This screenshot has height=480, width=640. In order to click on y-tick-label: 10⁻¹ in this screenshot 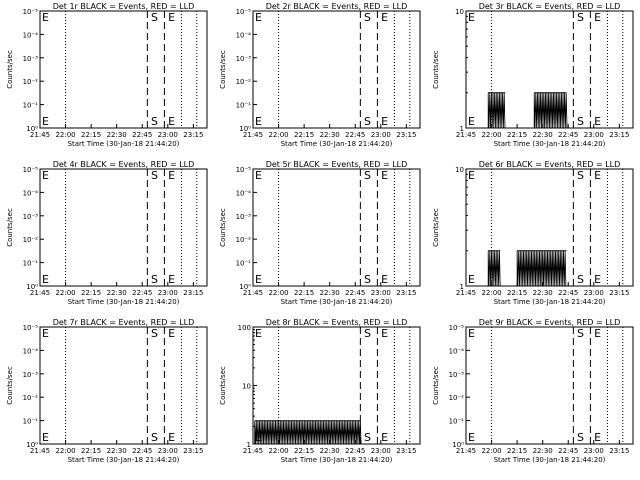, I will do `click(244, 106)`.